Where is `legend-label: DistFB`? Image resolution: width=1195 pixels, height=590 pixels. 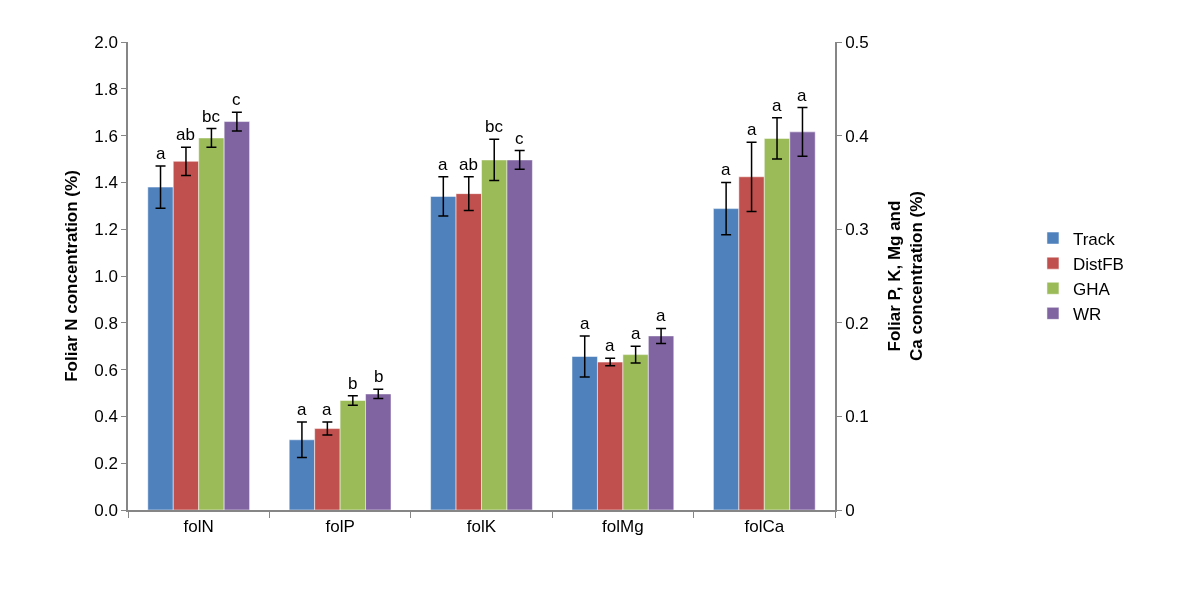 legend-label: DistFB is located at coordinates (1098, 264).